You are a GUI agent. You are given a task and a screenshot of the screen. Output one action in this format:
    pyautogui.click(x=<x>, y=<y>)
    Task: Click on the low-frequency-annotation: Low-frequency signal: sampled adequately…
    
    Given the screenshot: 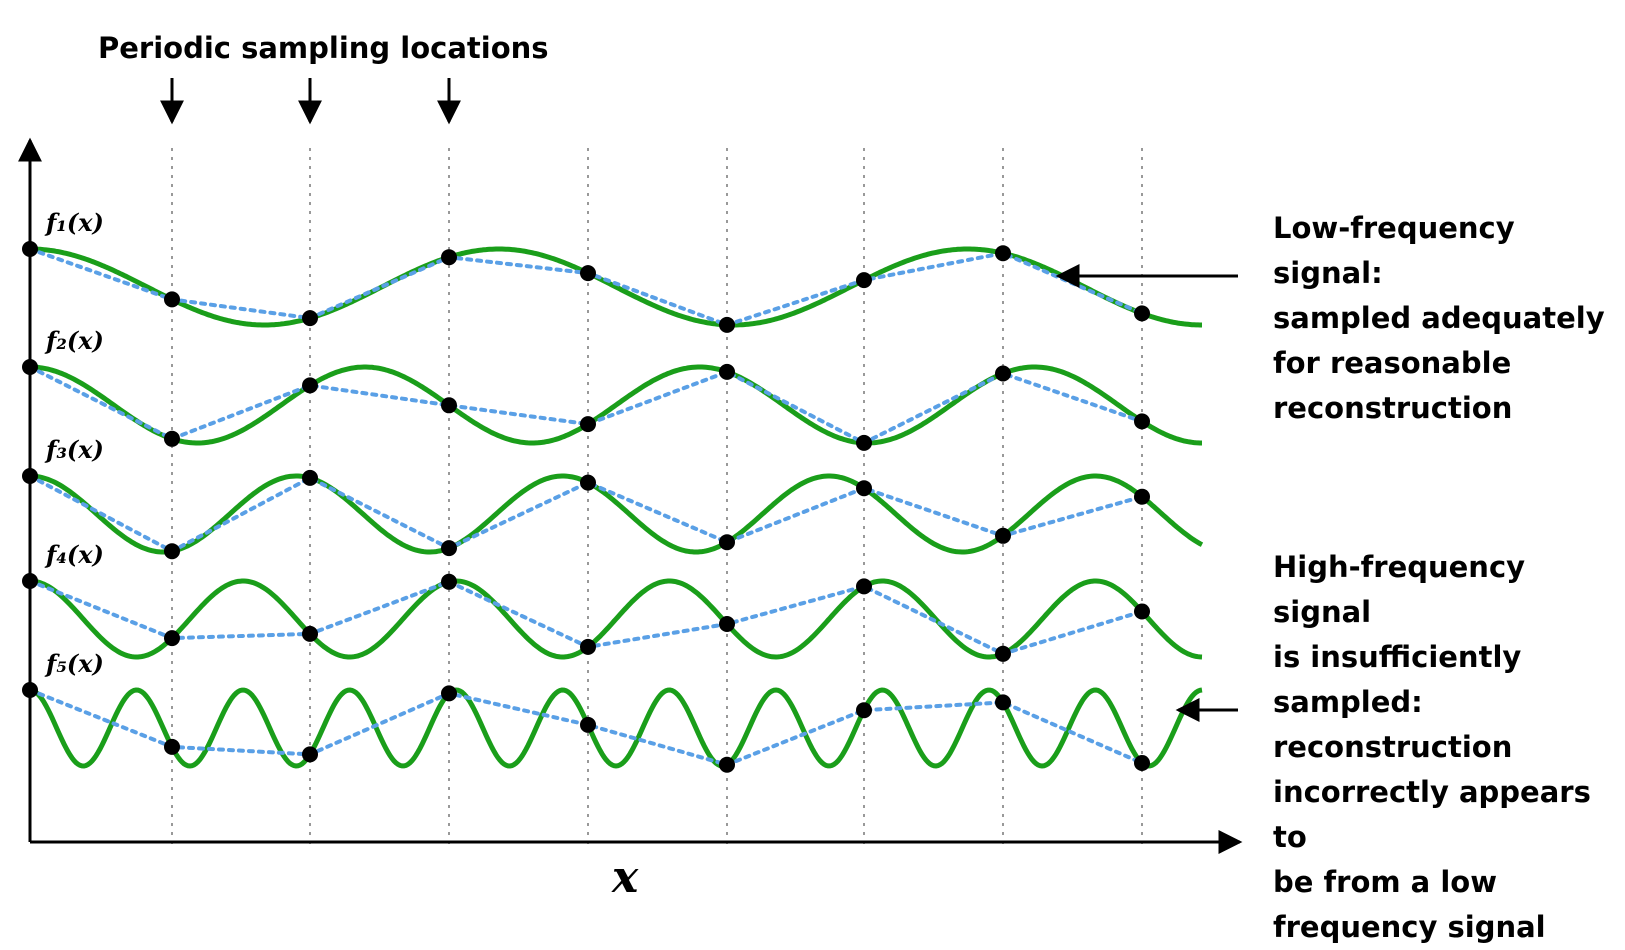 What is the action you would take?
    pyautogui.click(x=1439, y=318)
    